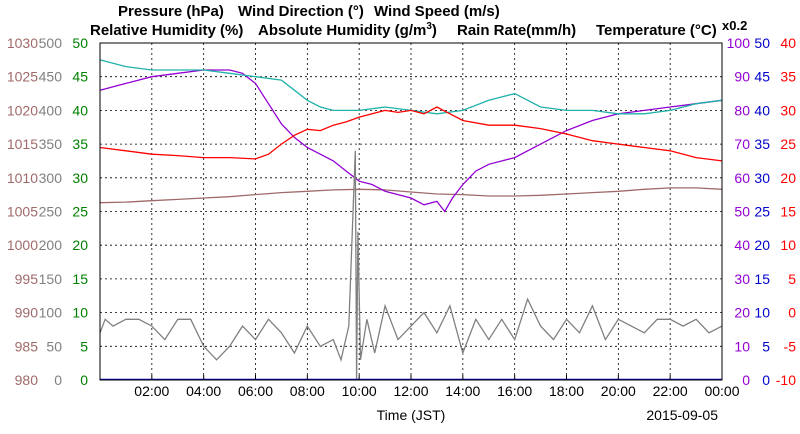 This screenshot has width=800, height=434. Describe the element at coordinates (516, 30) in the screenshot. I see `rain-rate-title: Rain Rate(mm/h)` at that location.